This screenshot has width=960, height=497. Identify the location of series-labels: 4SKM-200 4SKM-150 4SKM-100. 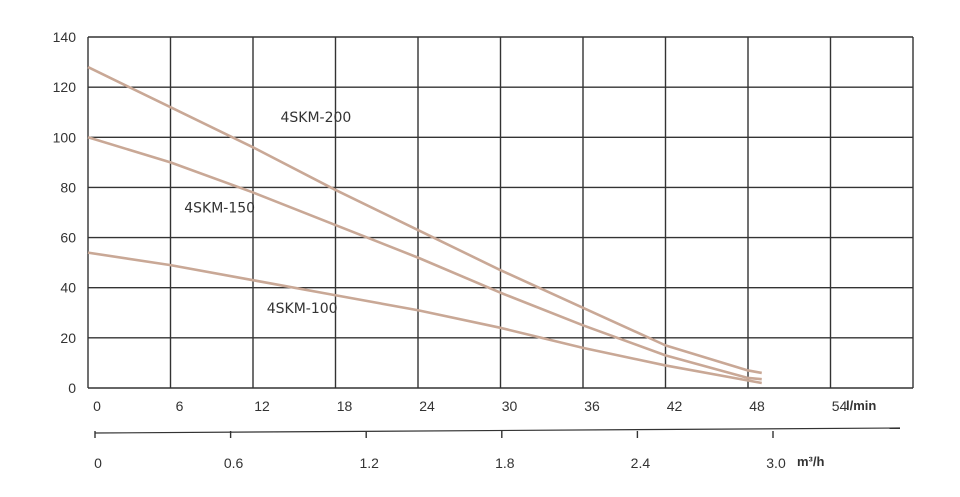
(267, 213).